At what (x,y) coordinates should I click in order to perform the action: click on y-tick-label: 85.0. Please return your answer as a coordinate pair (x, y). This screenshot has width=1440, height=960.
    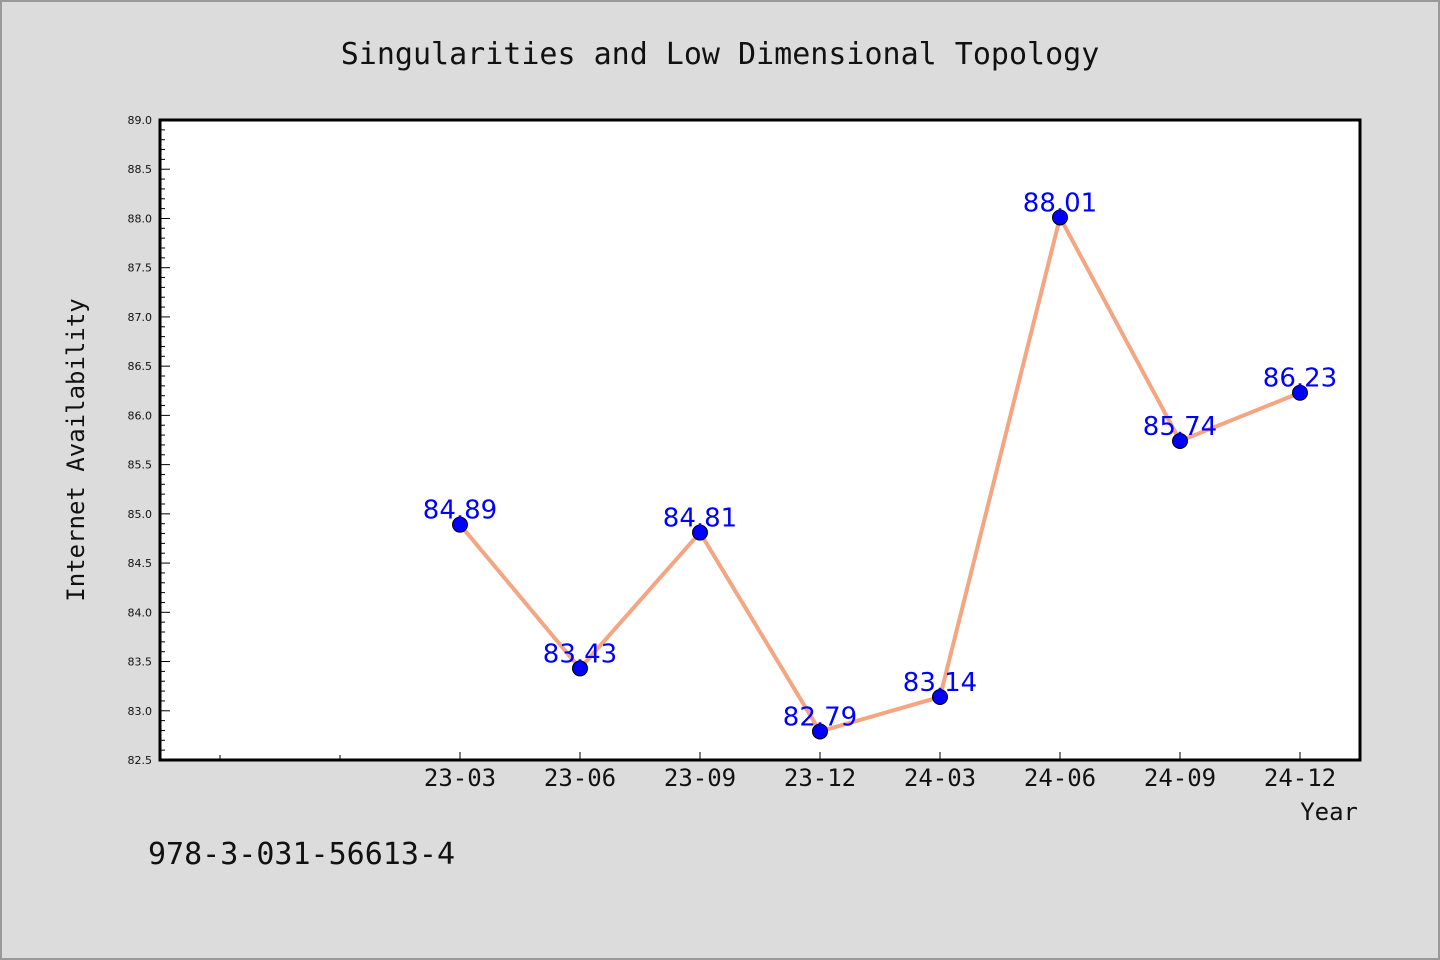
    Looking at the image, I should click on (140, 514).